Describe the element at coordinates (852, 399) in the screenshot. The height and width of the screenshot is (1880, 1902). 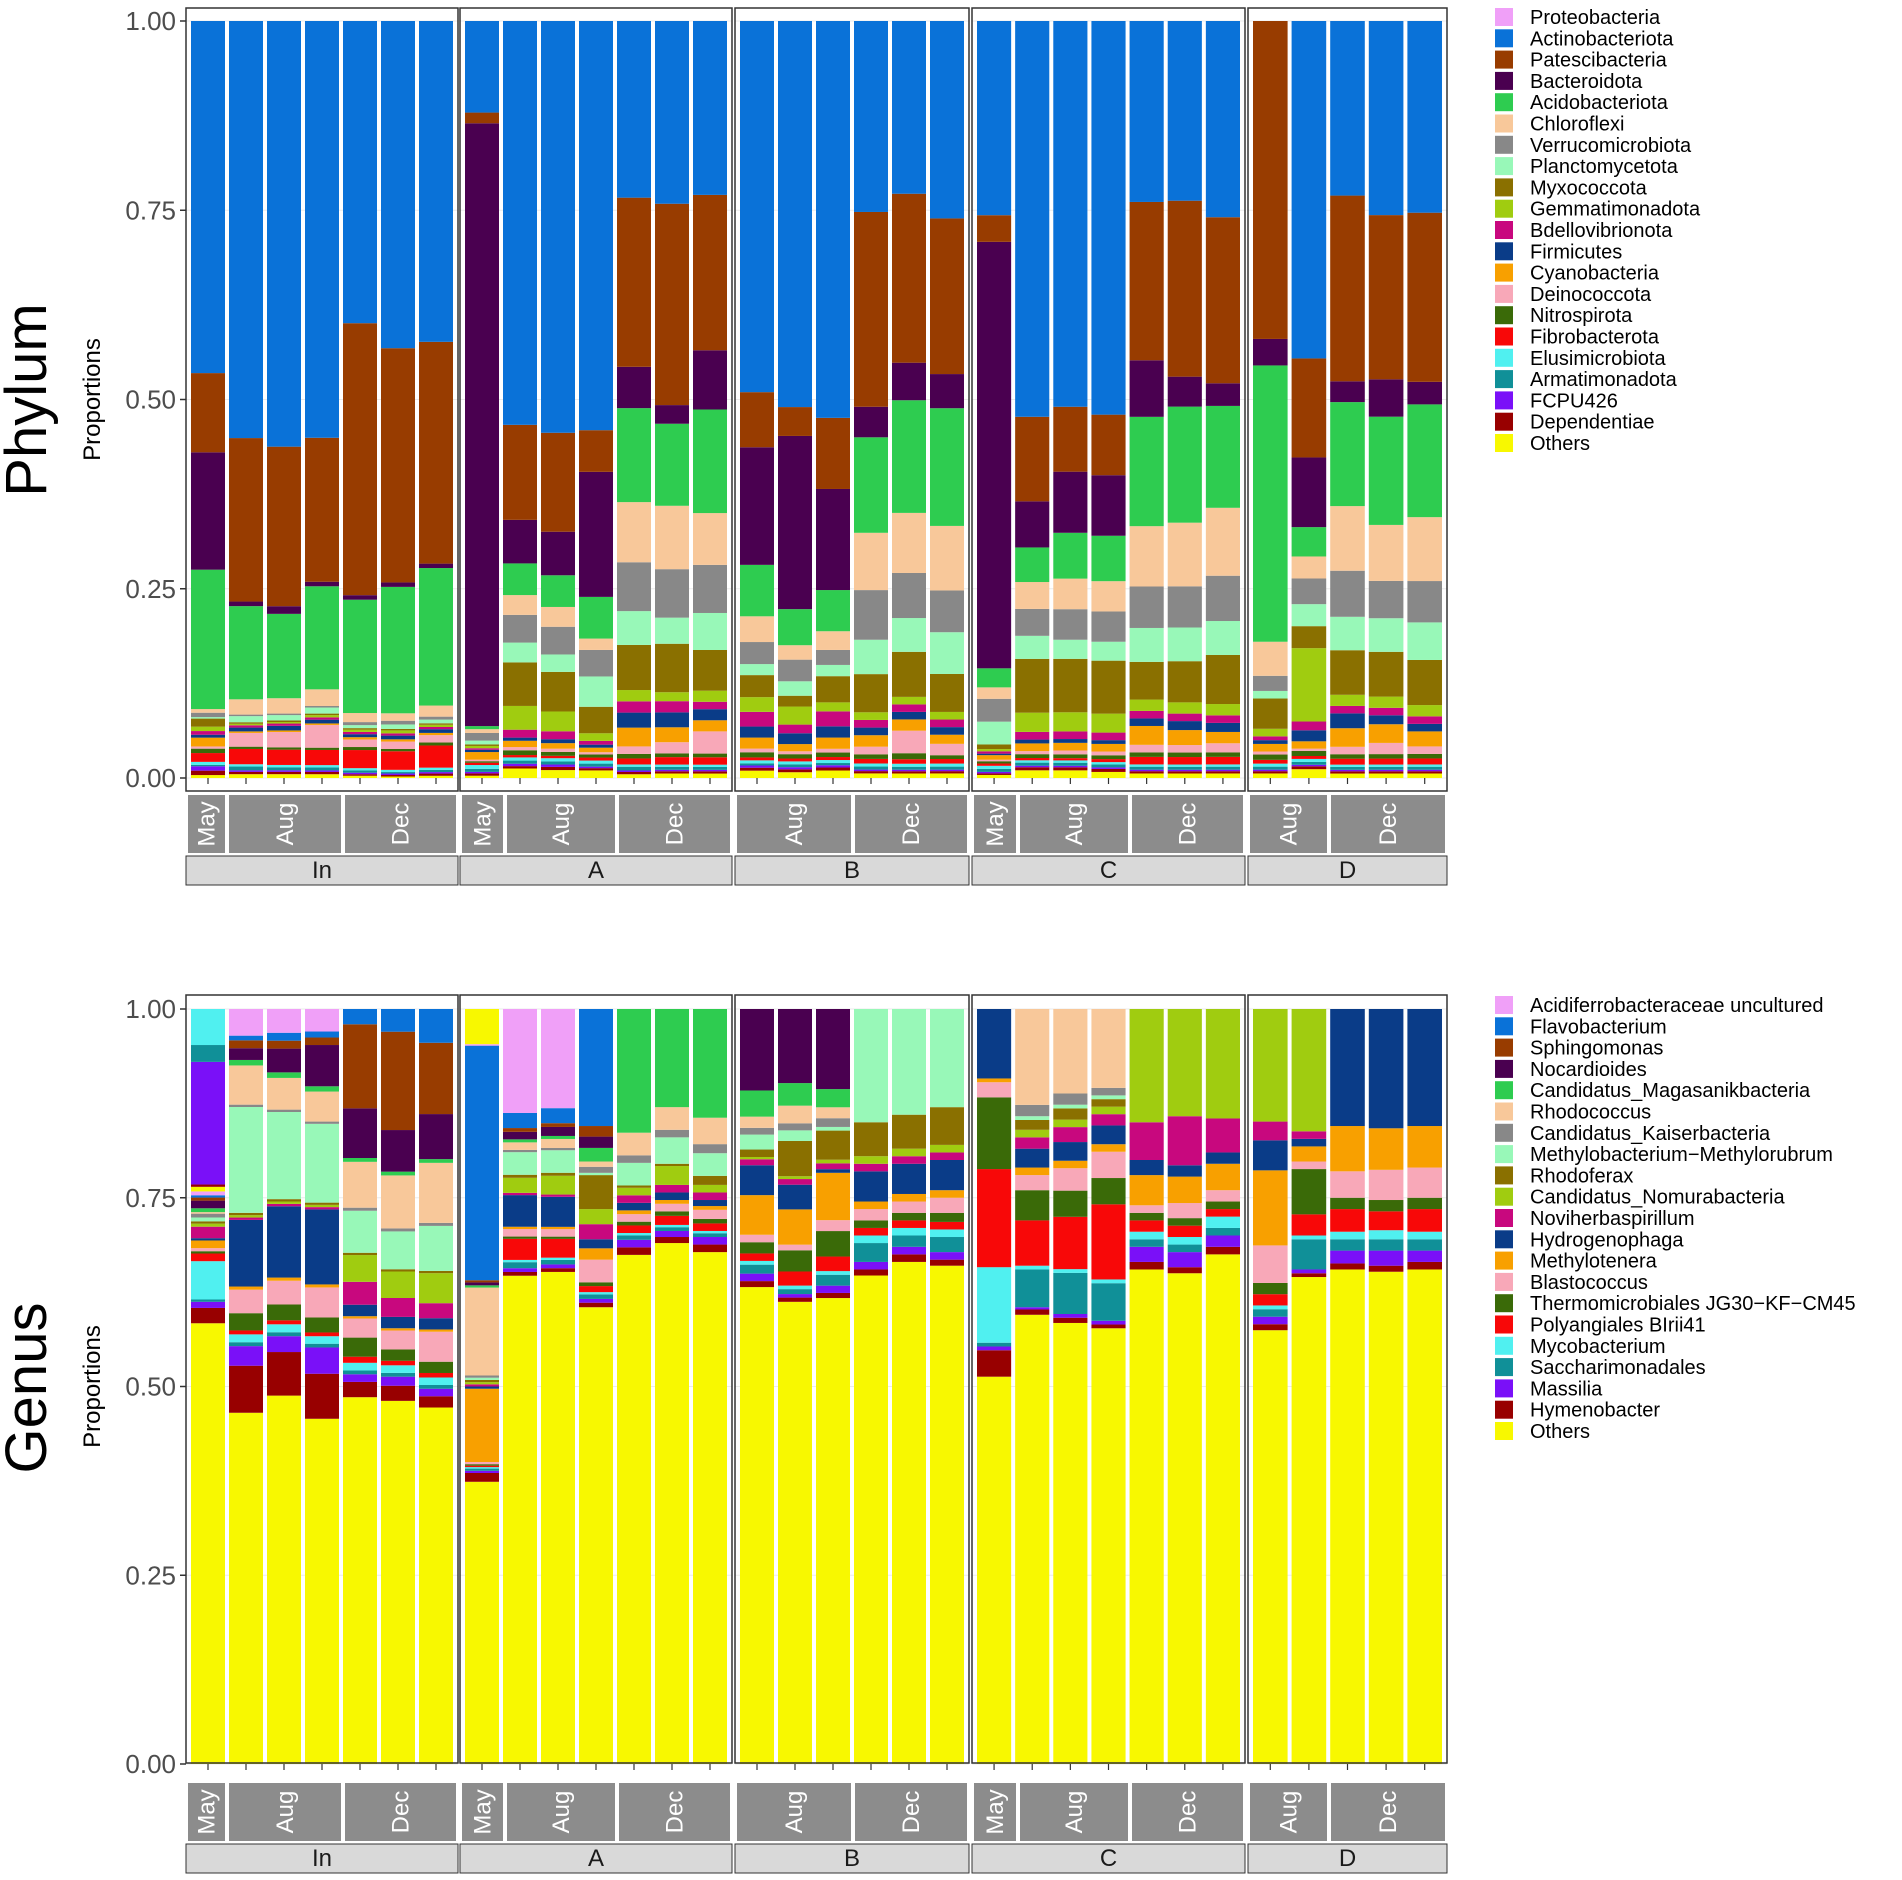
I see `panel-frame-B` at that location.